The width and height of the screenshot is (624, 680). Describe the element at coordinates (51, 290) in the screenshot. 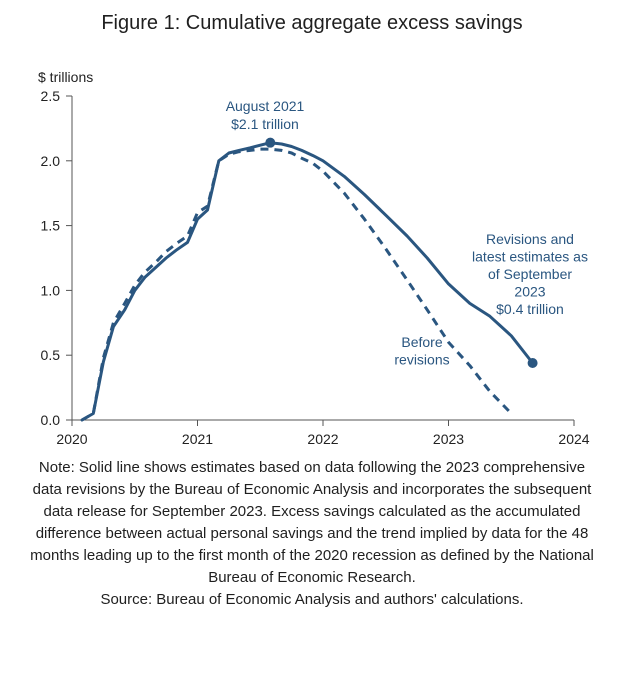

I see `y-tick-label: 1.0` at that location.